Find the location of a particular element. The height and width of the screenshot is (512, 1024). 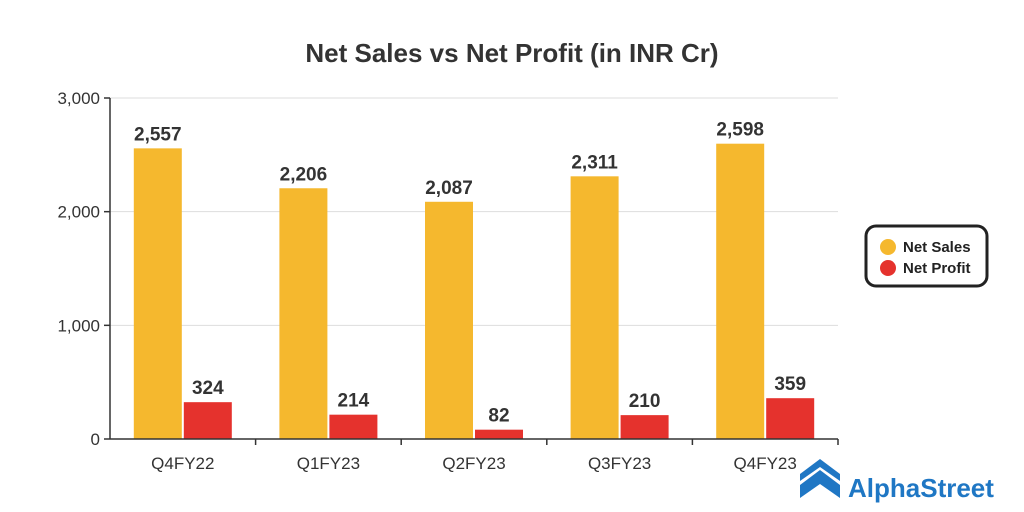

legend-marker-net-sales is located at coordinates (888, 247).